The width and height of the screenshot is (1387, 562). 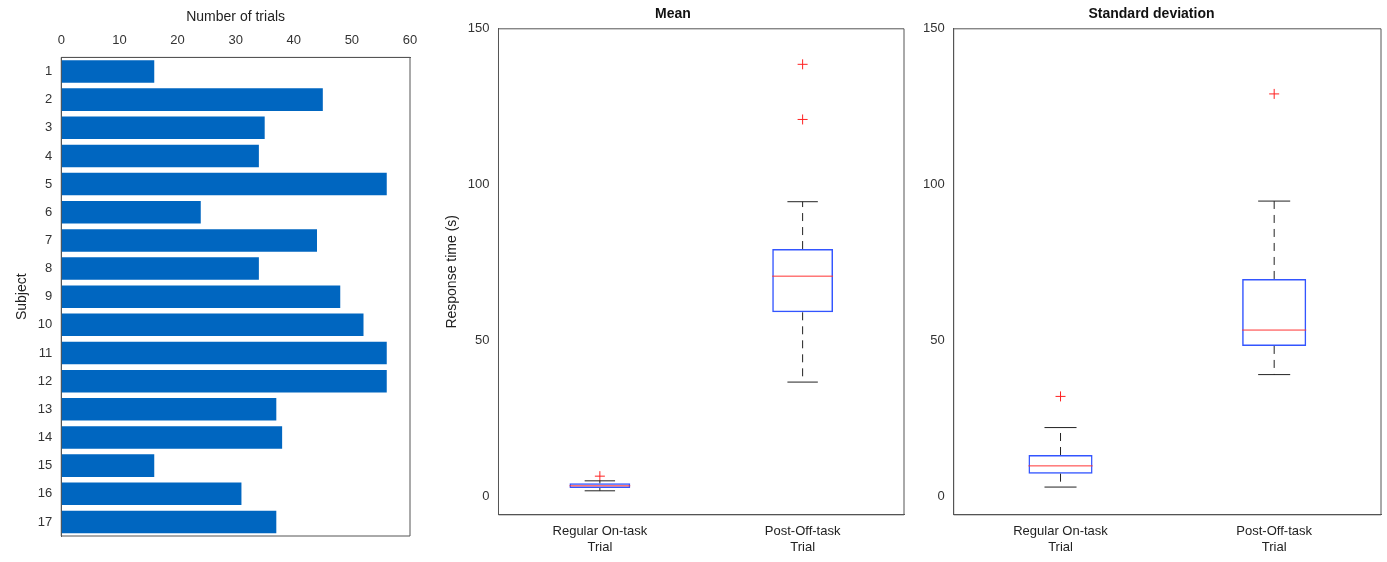 What do you see at coordinates (49, 127) in the screenshot?
I see `y-tick-label: 3` at bounding box center [49, 127].